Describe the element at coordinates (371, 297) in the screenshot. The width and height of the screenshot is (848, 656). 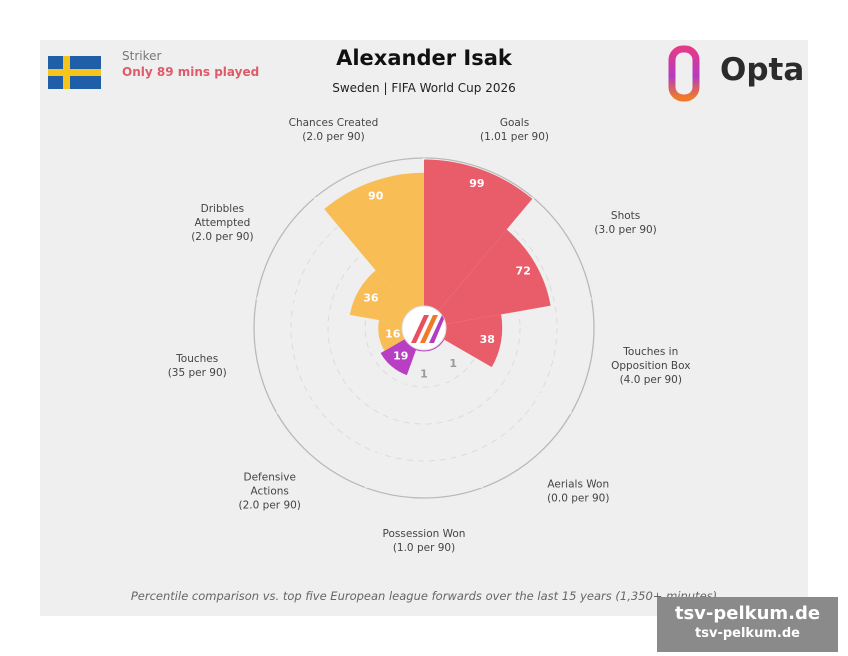
I see `data-label: 36` at that location.